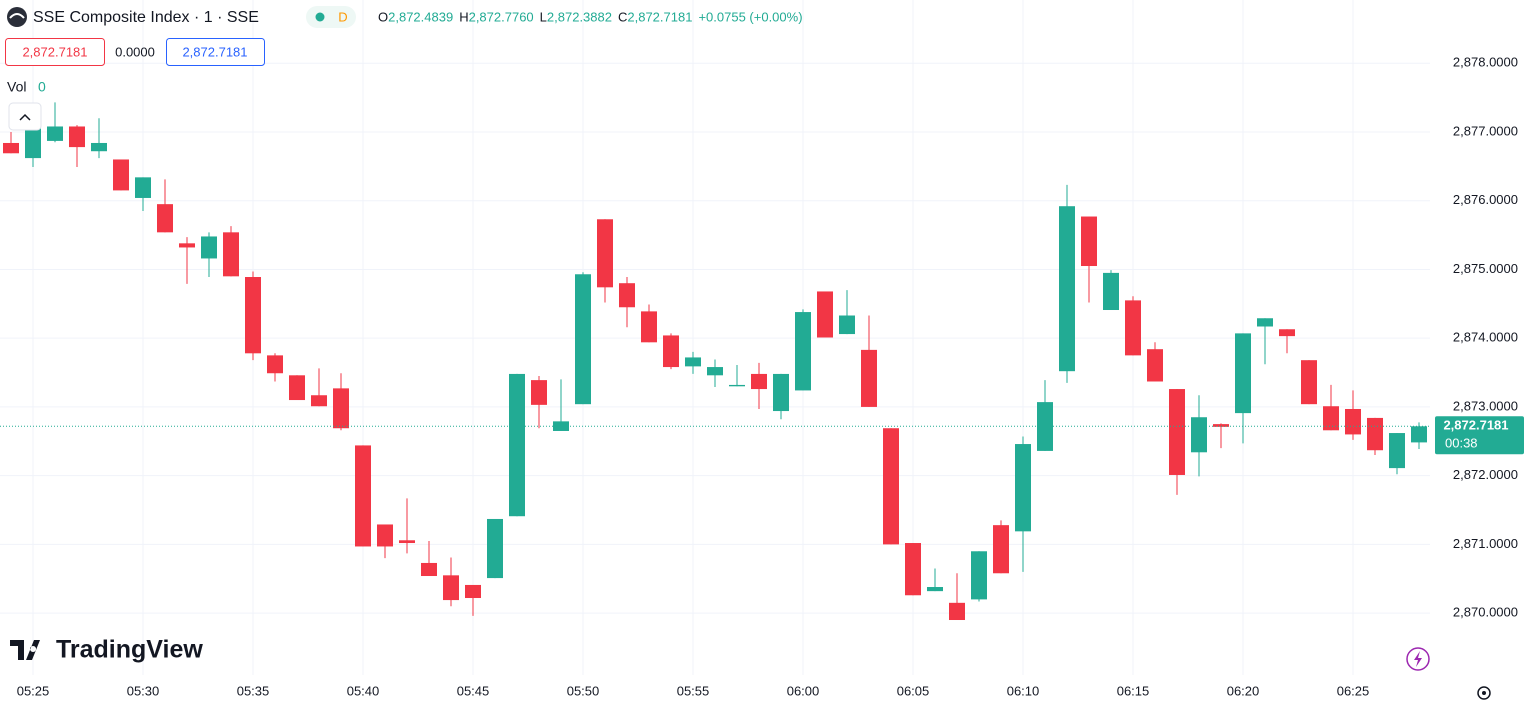  I want to click on y-tick-label: 2,871.0000, so click(1485, 543).